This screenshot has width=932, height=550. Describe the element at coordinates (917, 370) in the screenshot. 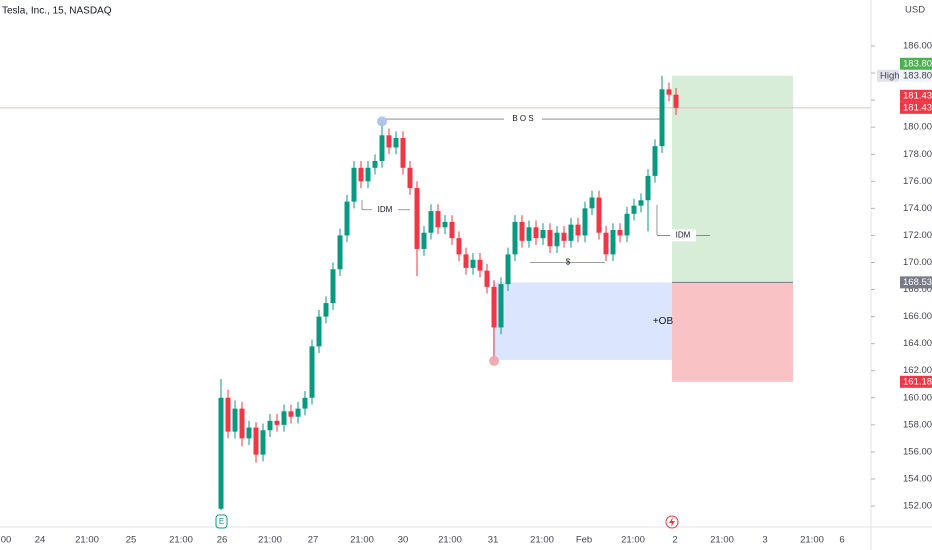

I see `y-tick-label: 162.00` at that location.